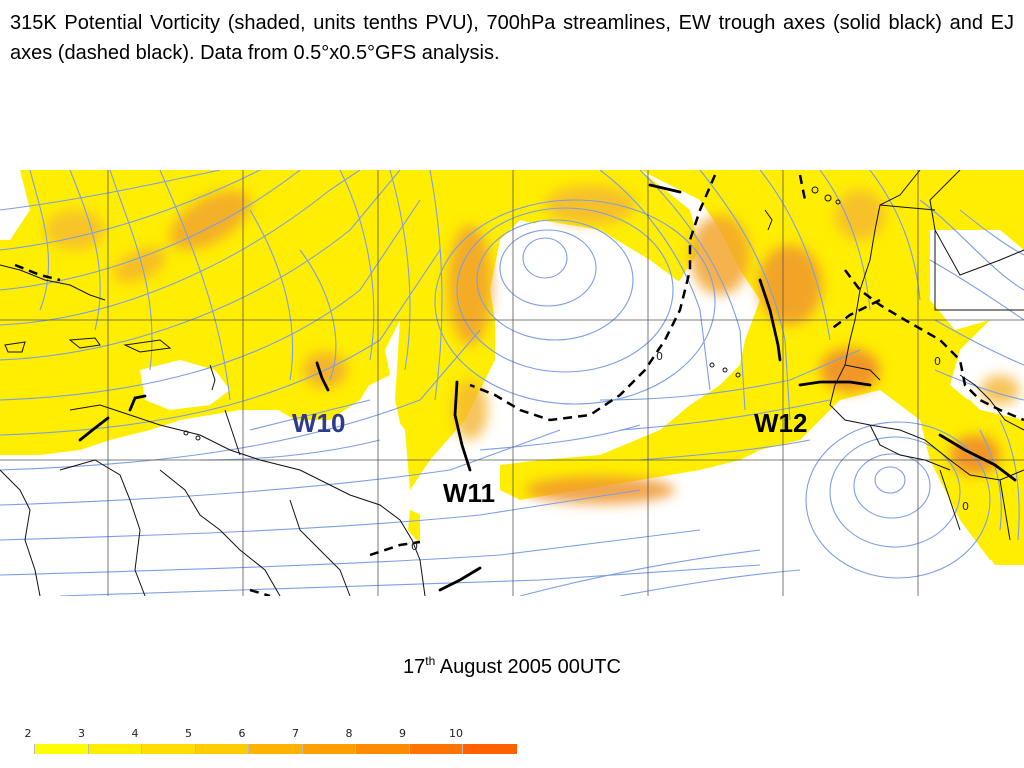 The width and height of the screenshot is (1024, 768). Describe the element at coordinates (188, 733) in the screenshot. I see `legend-tick-label: 5` at that location.